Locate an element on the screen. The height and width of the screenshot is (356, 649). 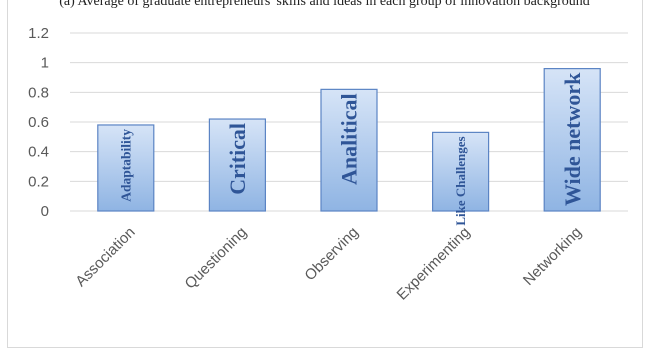
bar-label: Adaptability is located at coordinates (126, 165).